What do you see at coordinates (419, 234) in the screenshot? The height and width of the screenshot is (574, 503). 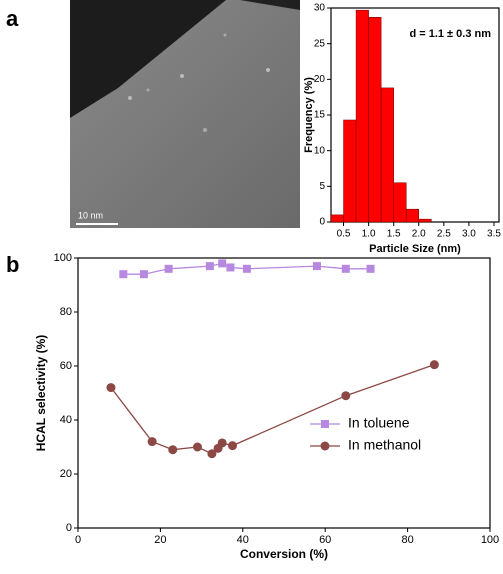 I see `x-tick-label: 2.0` at bounding box center [419, 234].